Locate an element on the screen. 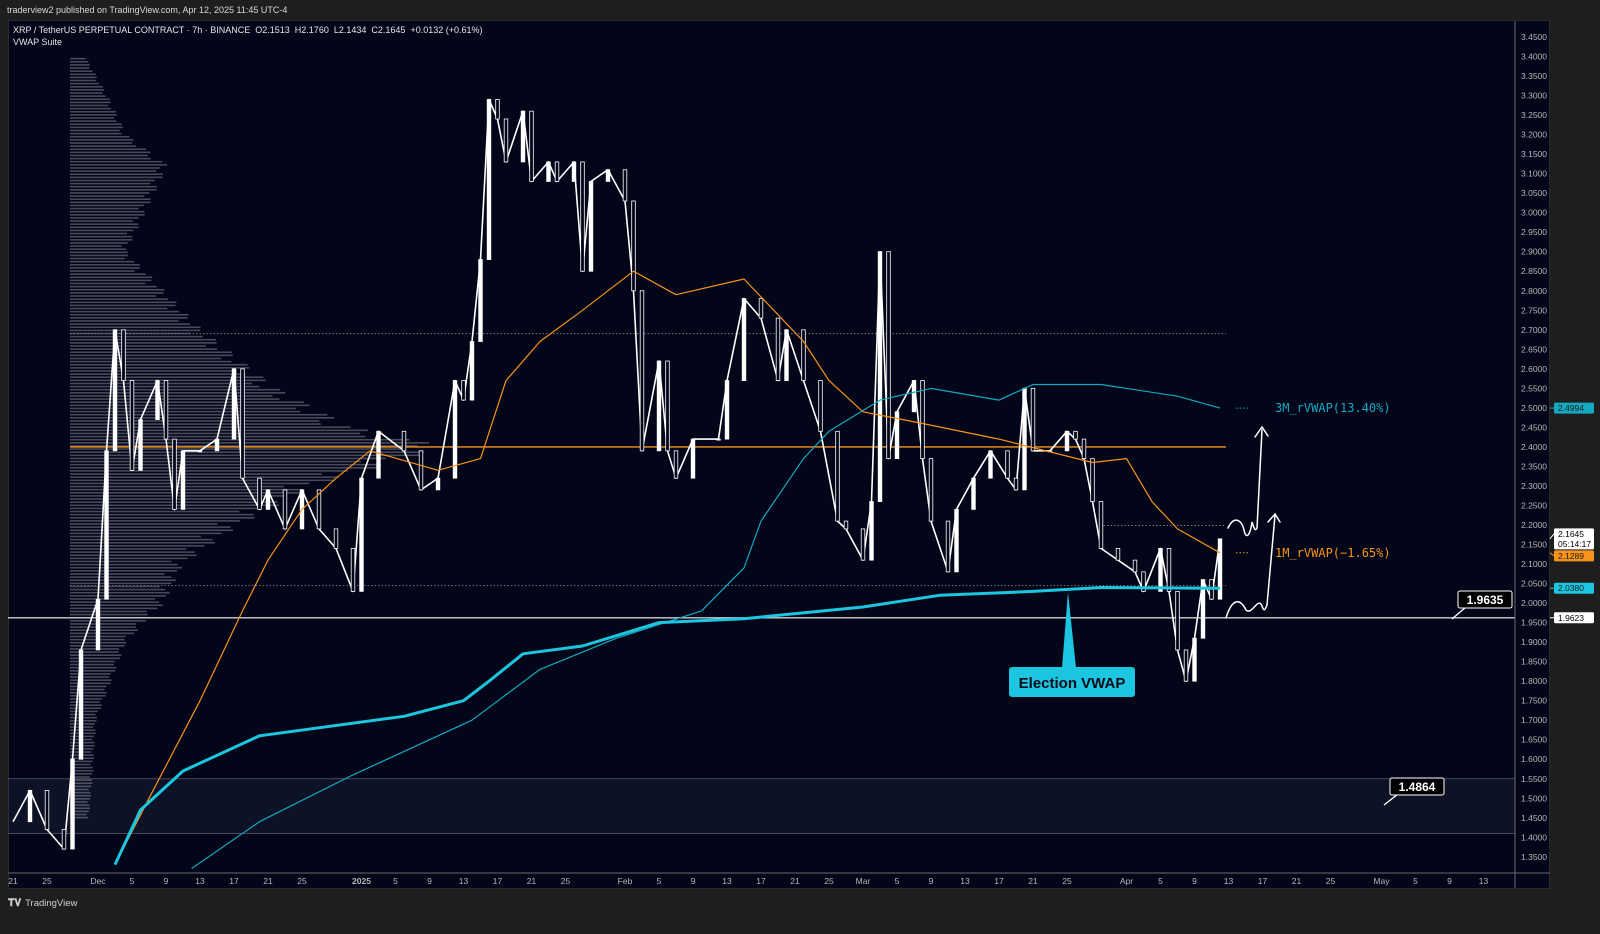 Image resolution: width=1600 pixels, height=934 pixels. y-tick-label: 2.8000 is located at coordinates (1534, 291).